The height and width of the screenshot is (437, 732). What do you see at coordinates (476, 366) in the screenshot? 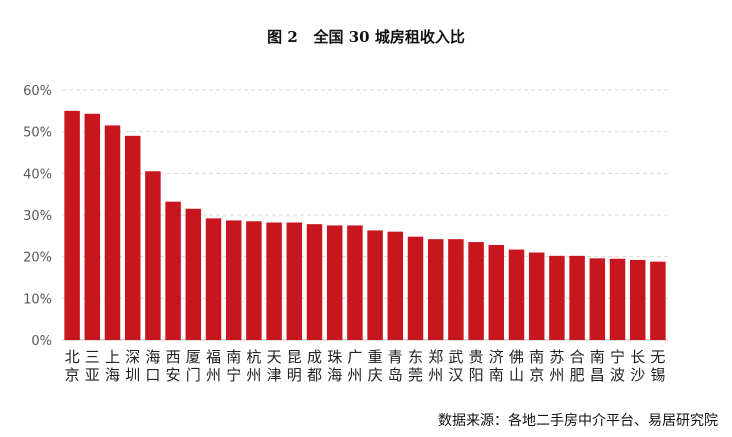
I see `x-tick-label: 贵阳` at bounding box center [476, 366].